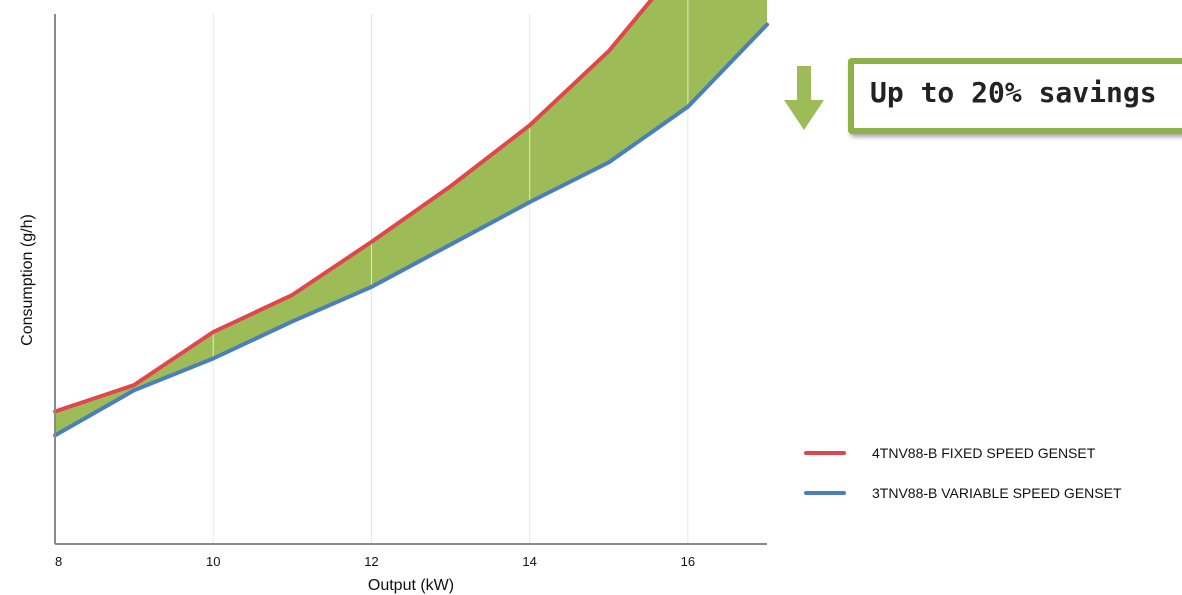  I want to click on x-axis-label: Output (kW), so click(411, 585).